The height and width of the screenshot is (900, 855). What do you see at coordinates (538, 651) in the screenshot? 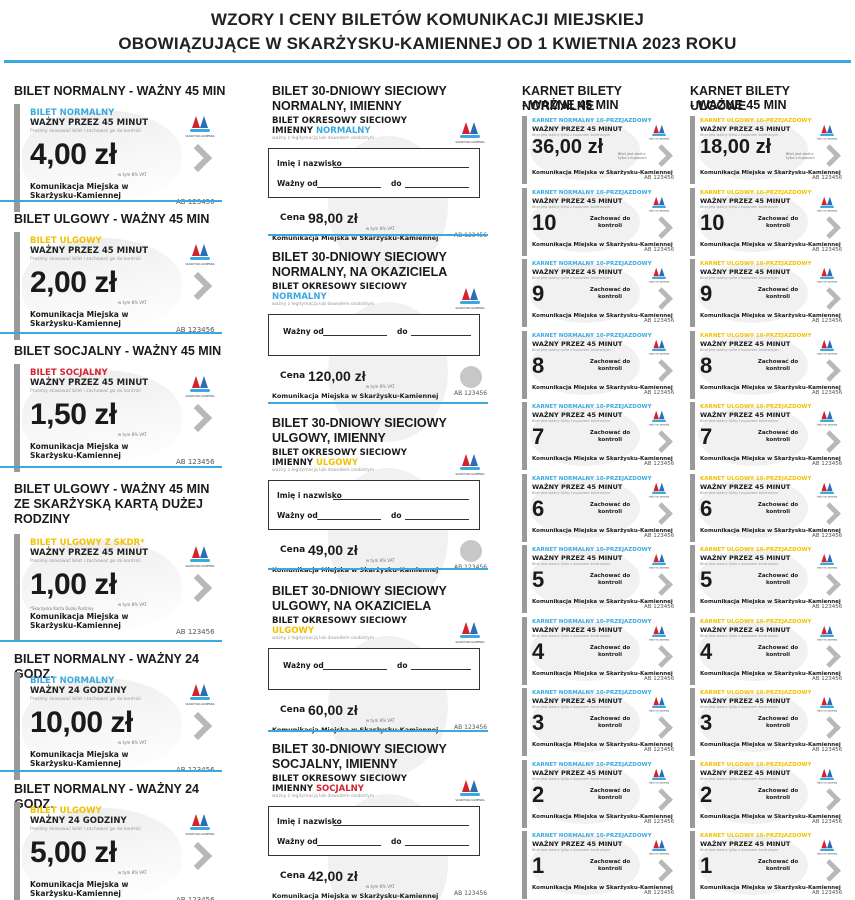
I see `ticket-sequence-number: 4` at bounding box center [538, 651].